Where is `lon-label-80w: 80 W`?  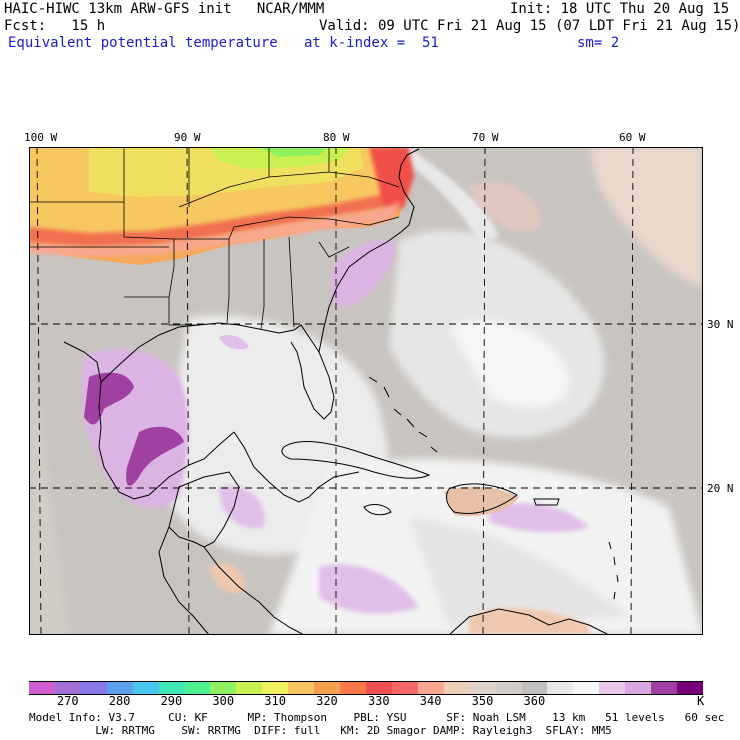 lon-label-80w: 80 W is located at coordinates (336, 137).